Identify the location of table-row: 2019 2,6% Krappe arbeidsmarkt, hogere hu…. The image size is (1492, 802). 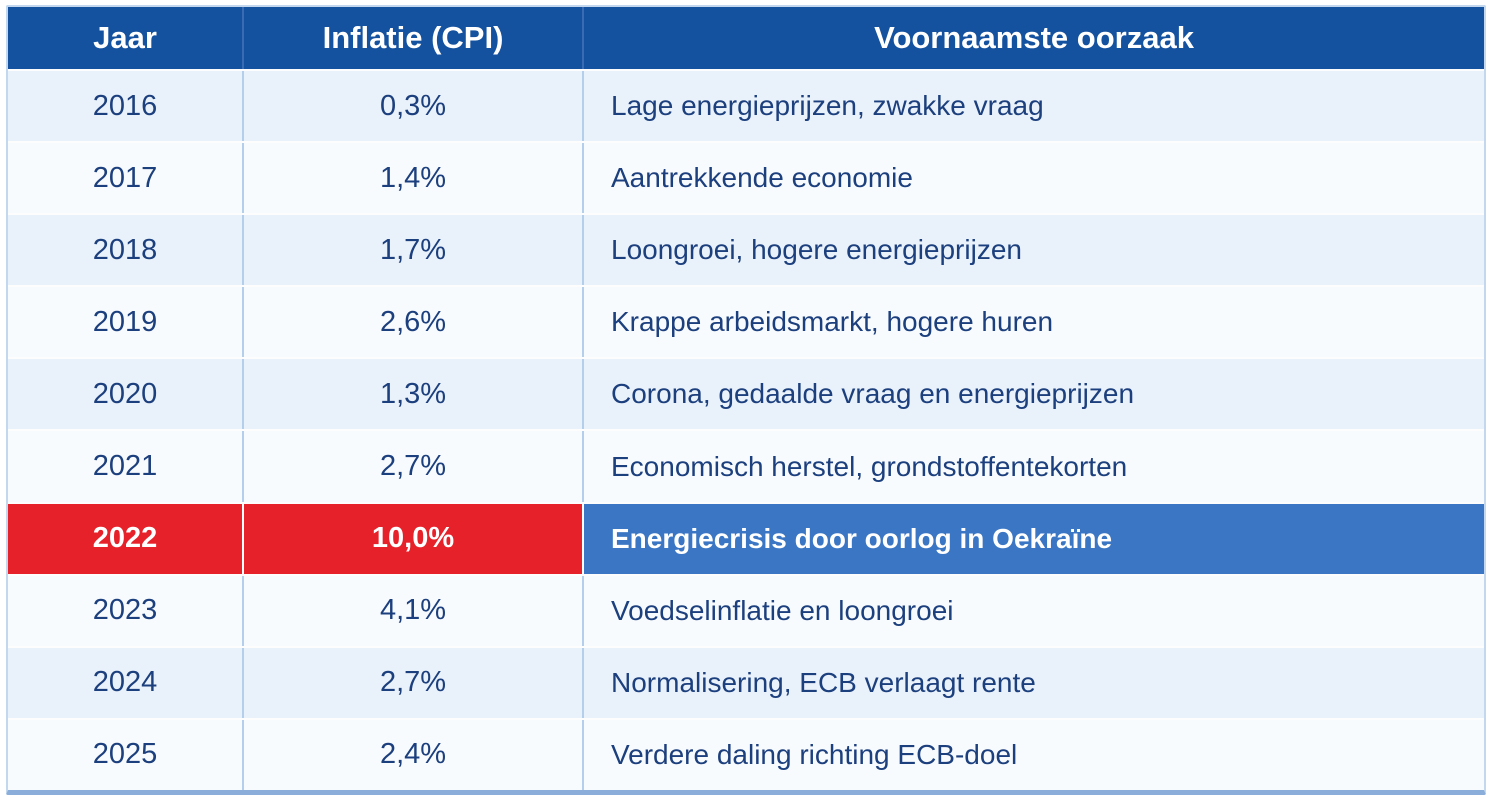
(746, 321).